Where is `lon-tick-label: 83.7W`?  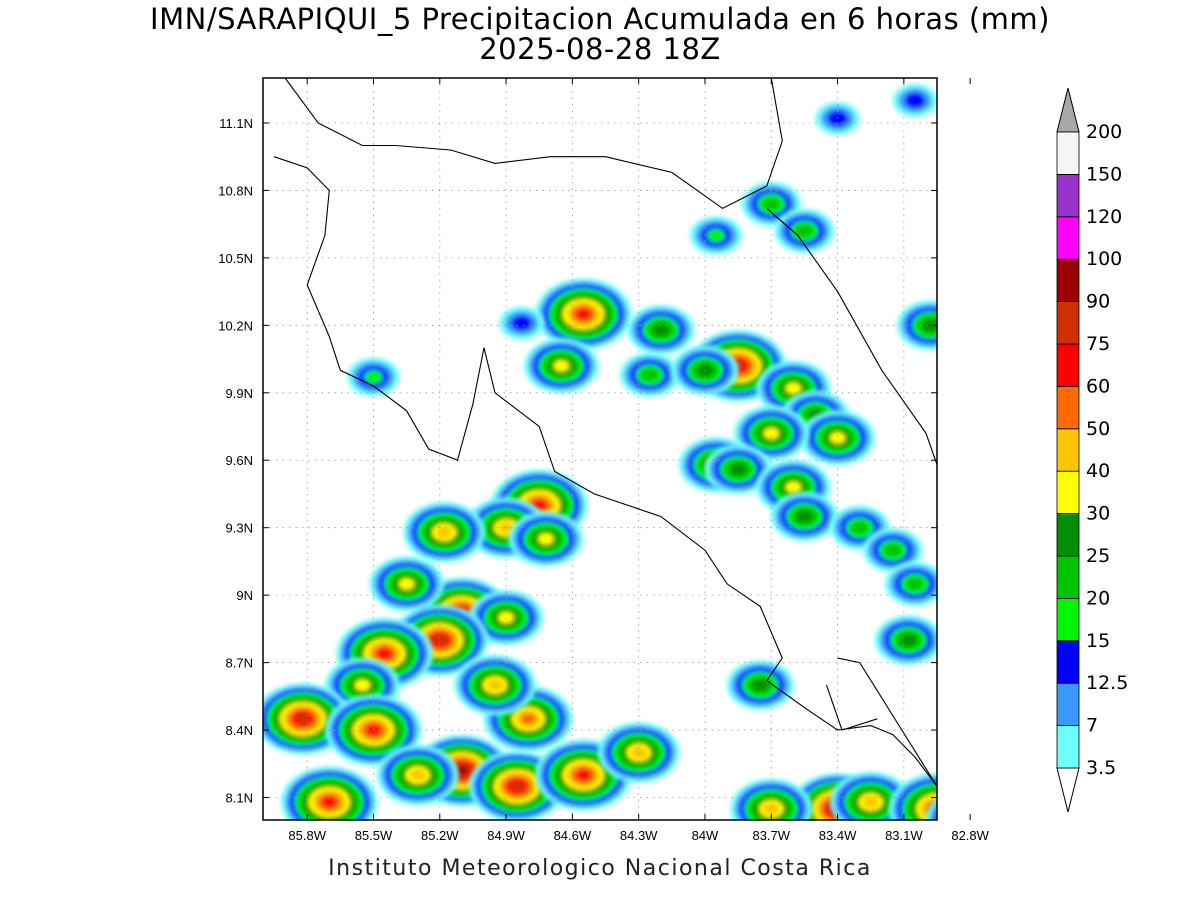 lon-tick-label: 83.7W is located at coordinates (771, 835).